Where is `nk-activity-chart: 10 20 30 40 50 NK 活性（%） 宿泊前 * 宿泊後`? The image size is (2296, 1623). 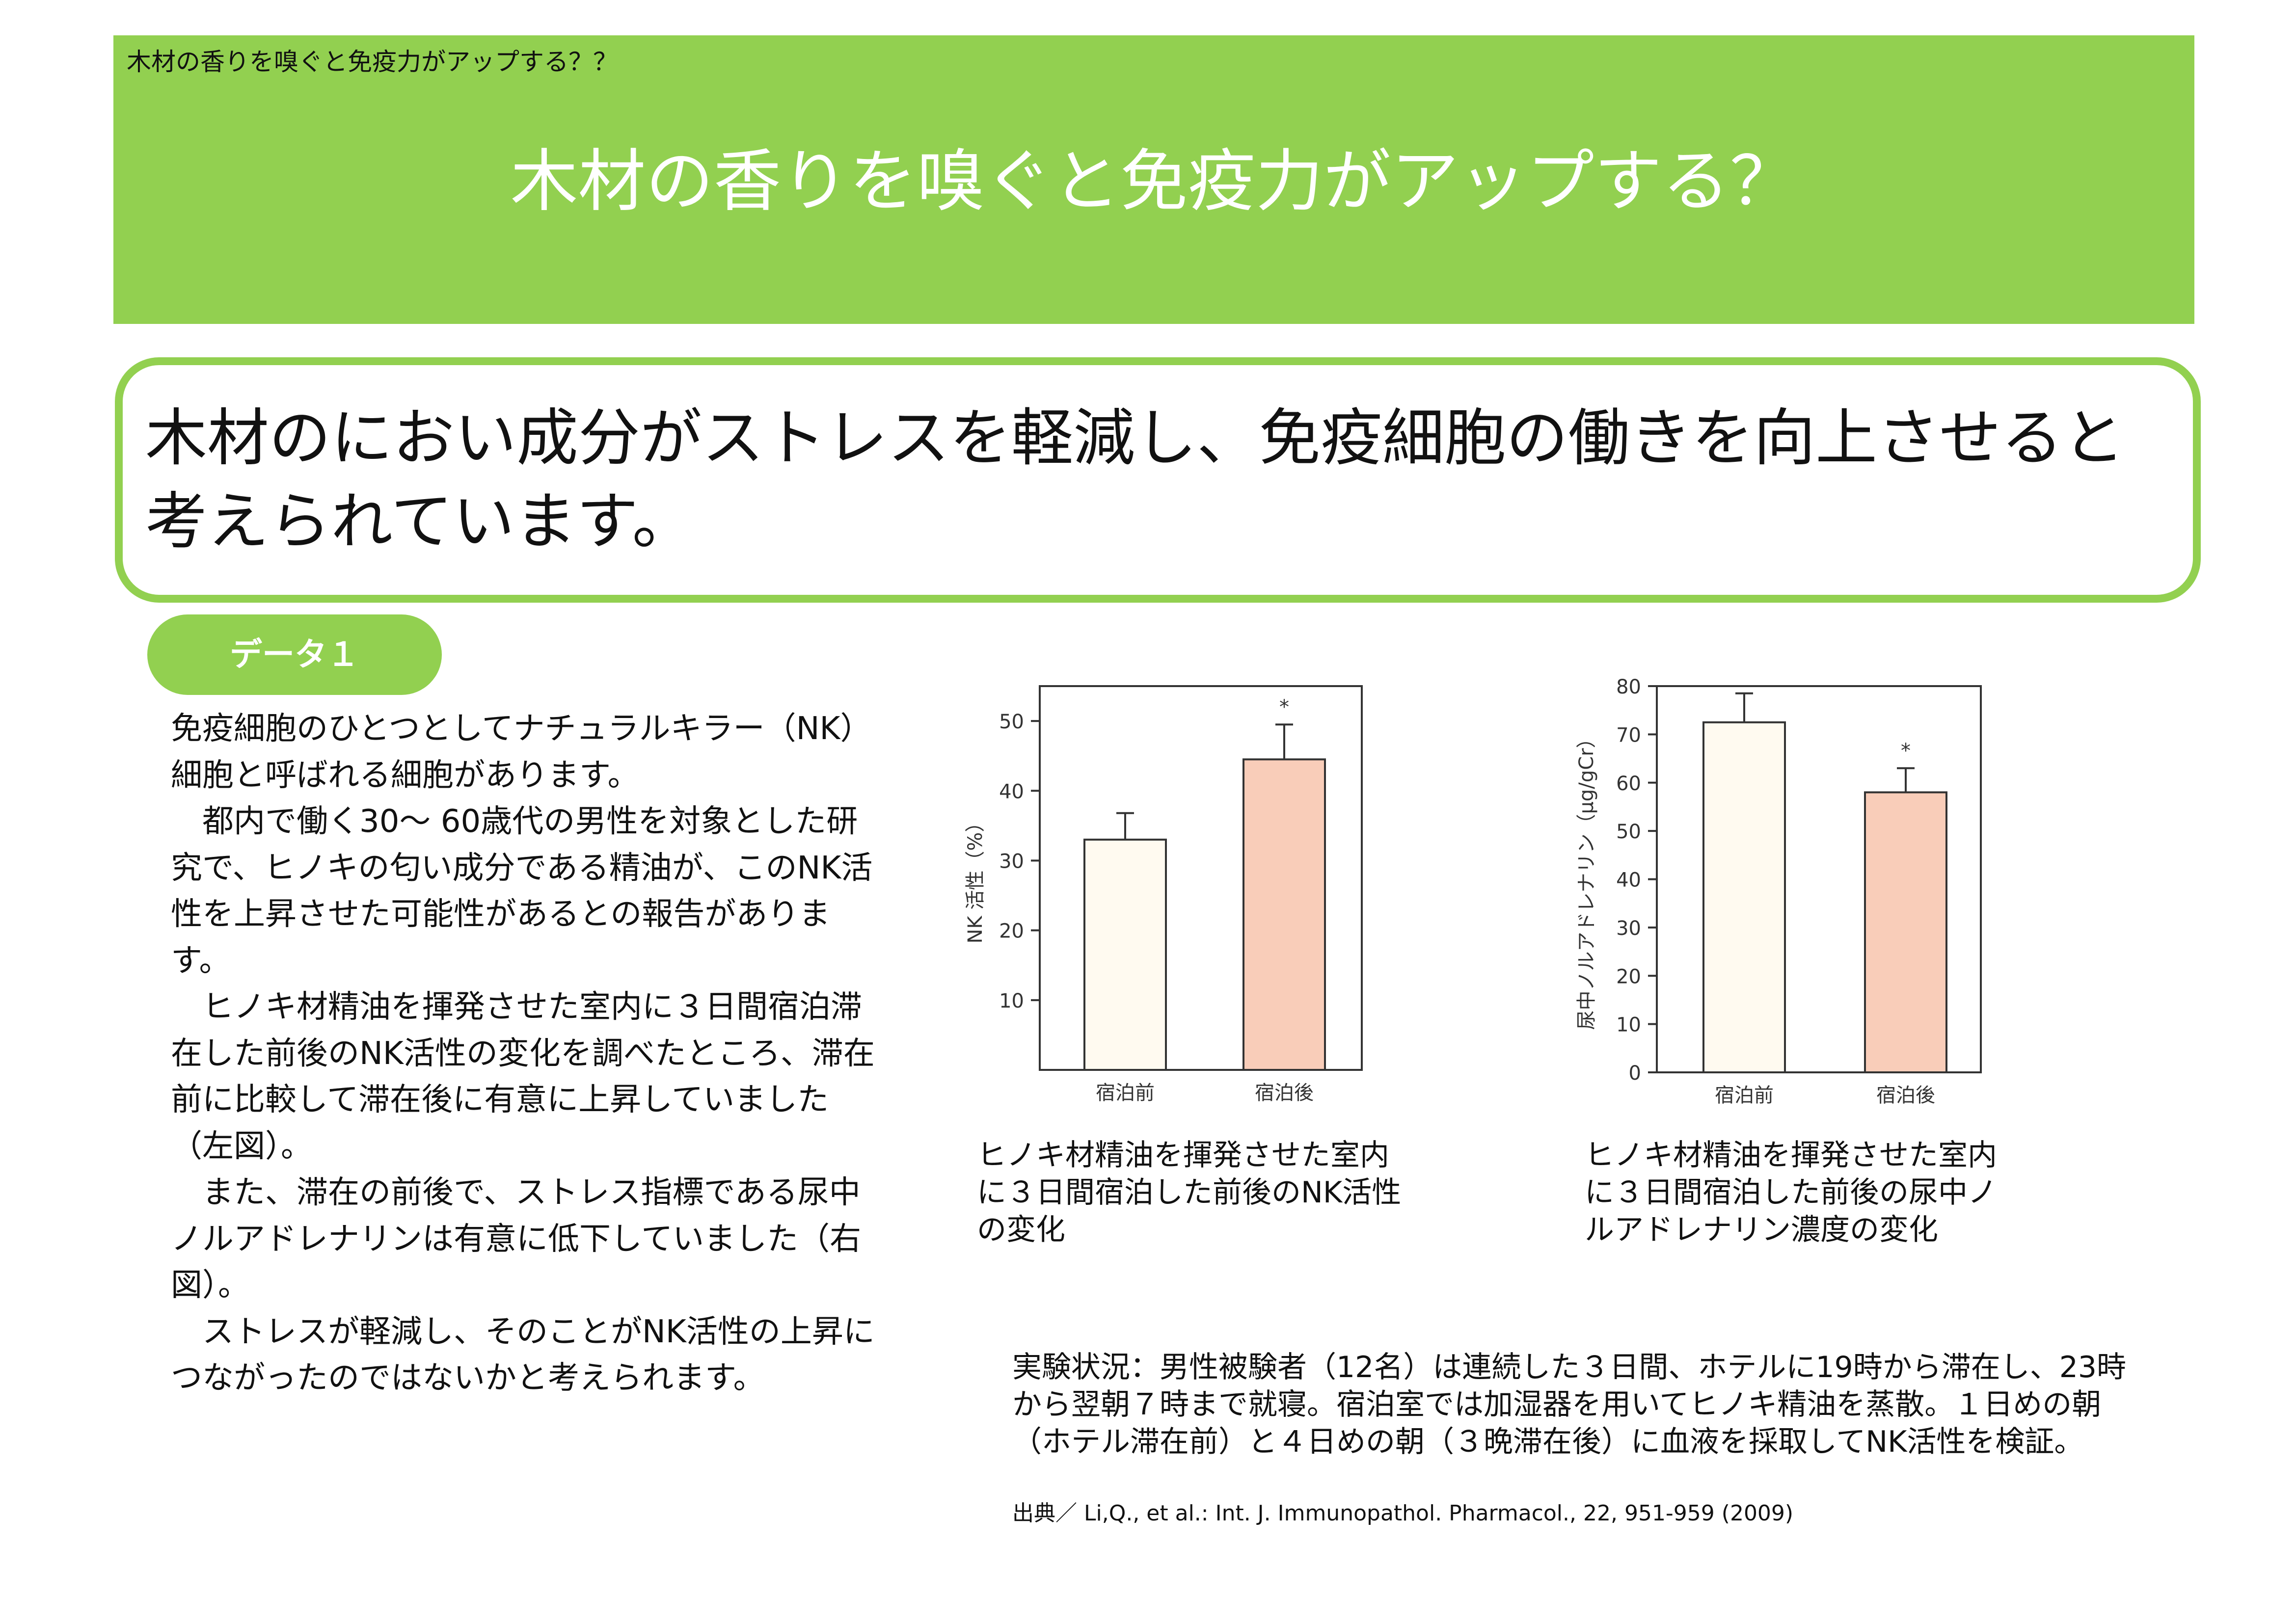 nk-activity-chart: 10 20 30 40 50 NK 活性（%） 宿泊前 * 宿泊後 is located at coordinates (1183, 893).